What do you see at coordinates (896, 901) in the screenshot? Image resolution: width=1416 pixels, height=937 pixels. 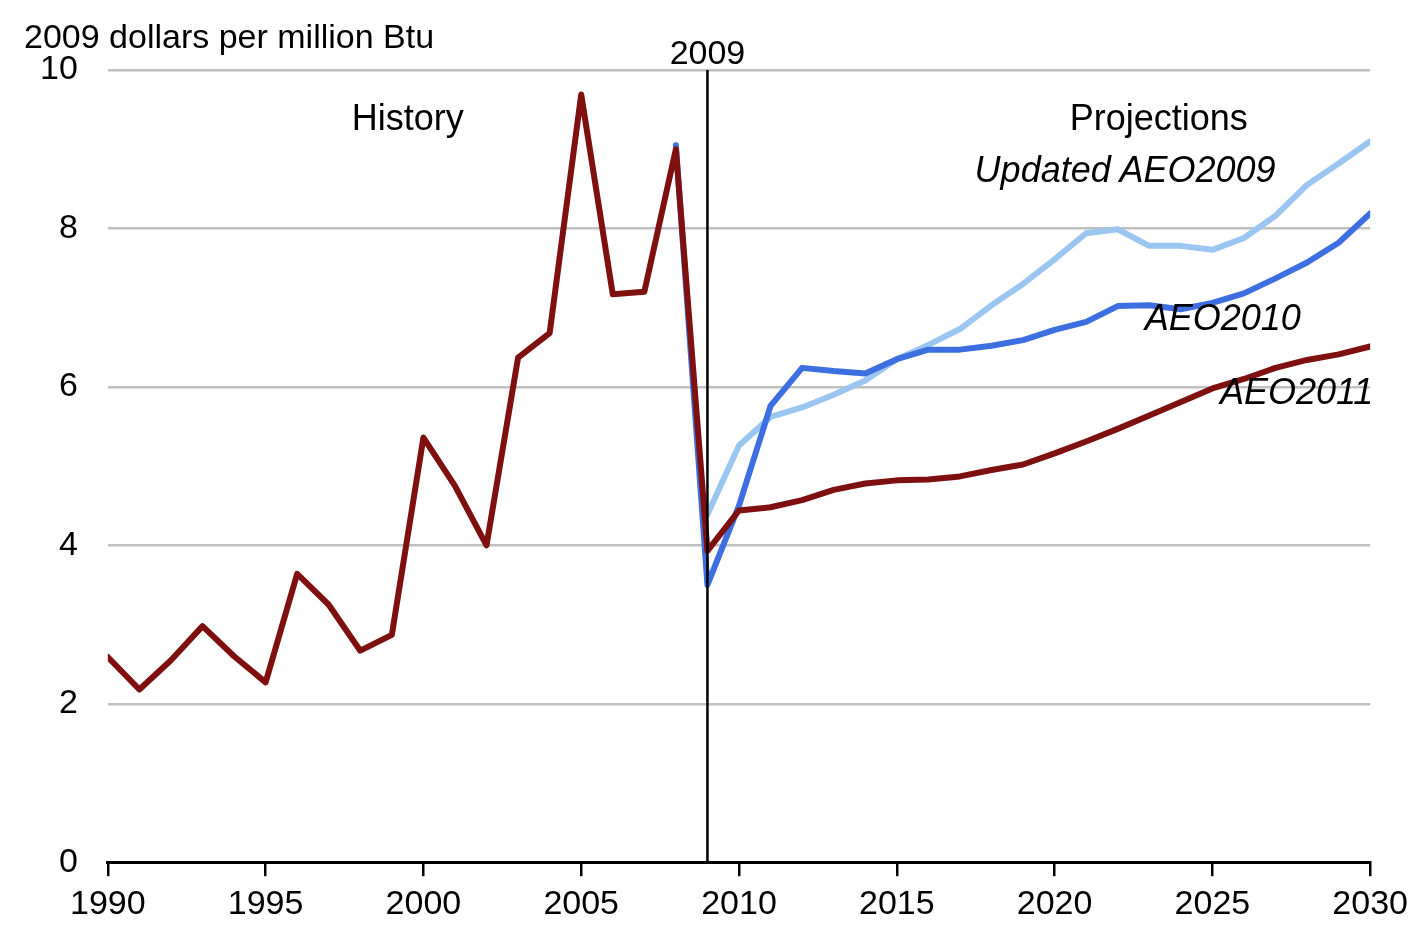 I see `x-tick-label: 2015` at bounding box center [896, 901].